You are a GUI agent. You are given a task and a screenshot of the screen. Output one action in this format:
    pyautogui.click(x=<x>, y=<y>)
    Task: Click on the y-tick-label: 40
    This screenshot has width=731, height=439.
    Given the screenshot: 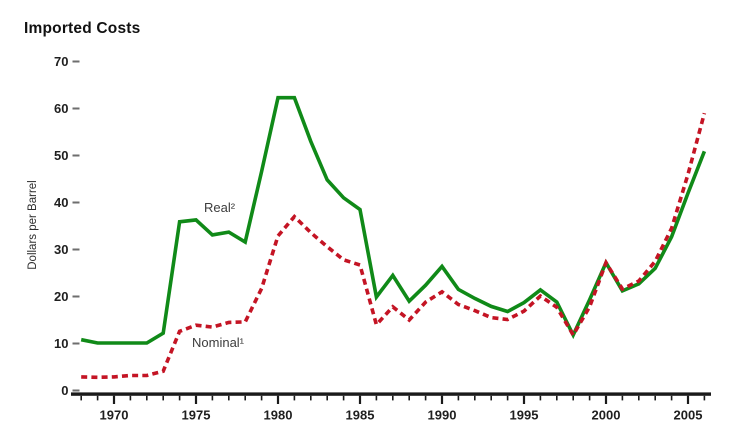 What is the action you would take?
    pyautogui.click(x=61, y=202)
    